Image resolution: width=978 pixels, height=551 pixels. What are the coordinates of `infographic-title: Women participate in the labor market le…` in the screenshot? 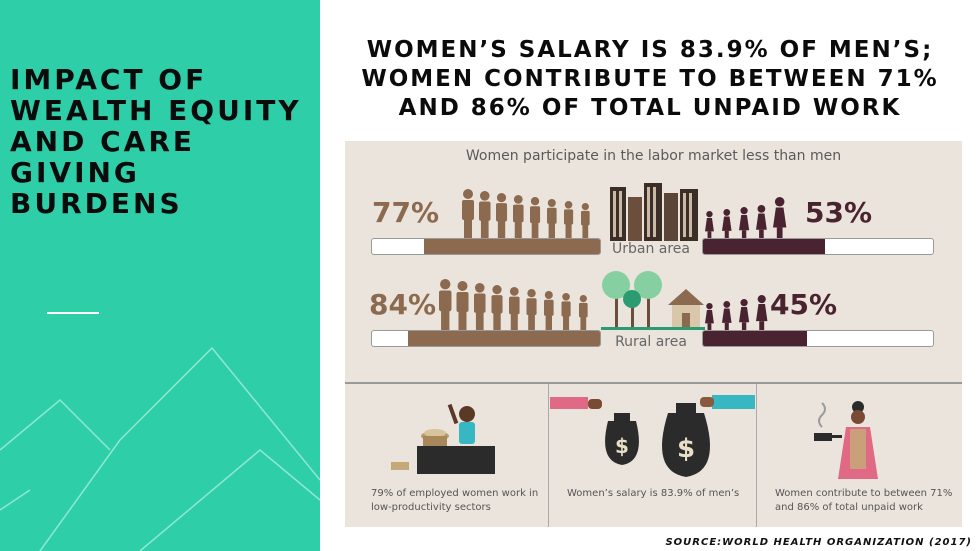 It's located at (653, 156).